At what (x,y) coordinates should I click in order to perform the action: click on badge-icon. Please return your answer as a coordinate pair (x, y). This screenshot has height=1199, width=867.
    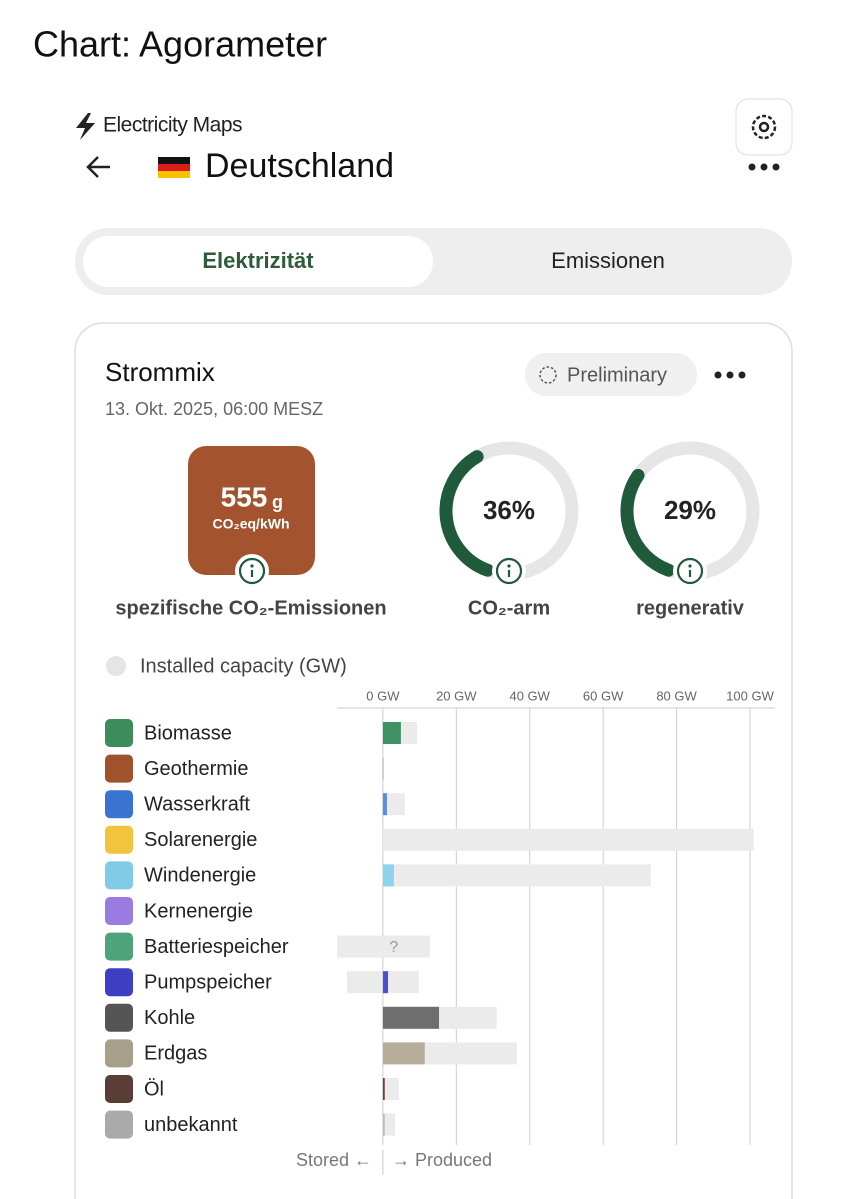
    Looking at the image, I should click on (548, 375).